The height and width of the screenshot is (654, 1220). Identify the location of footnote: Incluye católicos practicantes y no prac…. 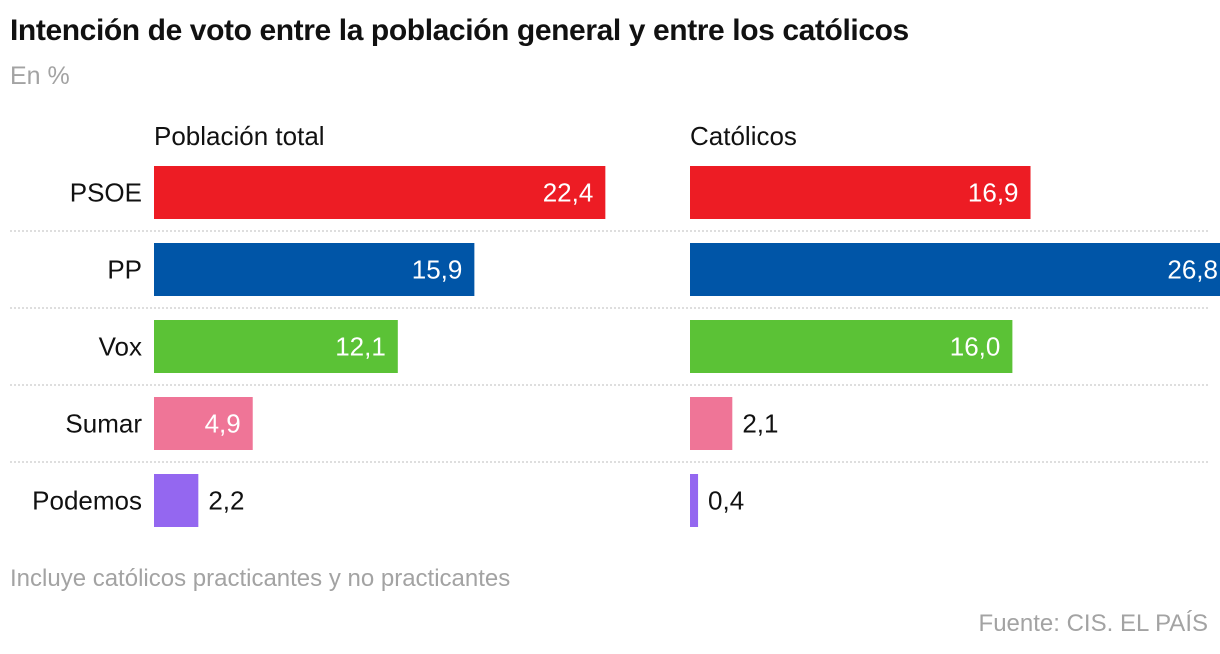
(260, 578).